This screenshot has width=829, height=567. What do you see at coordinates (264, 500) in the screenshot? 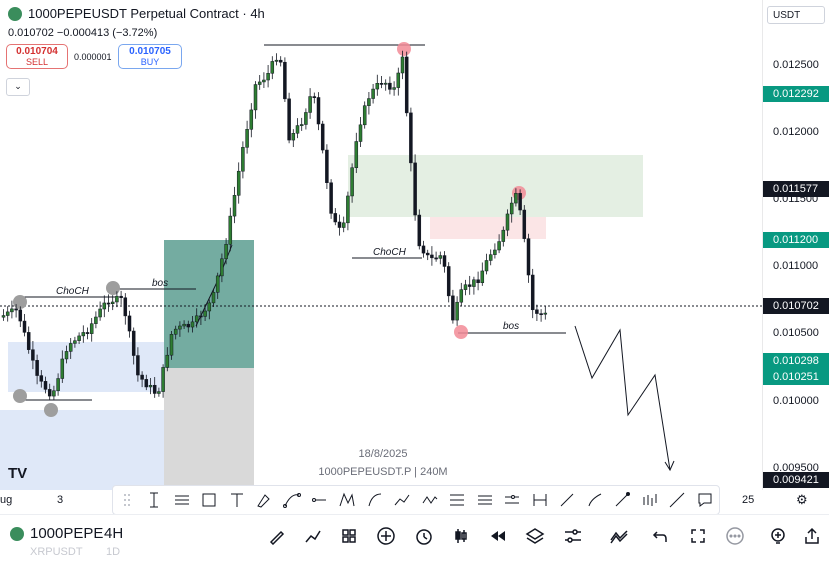
I see `brush-icon` at bounding box center [264, 500].